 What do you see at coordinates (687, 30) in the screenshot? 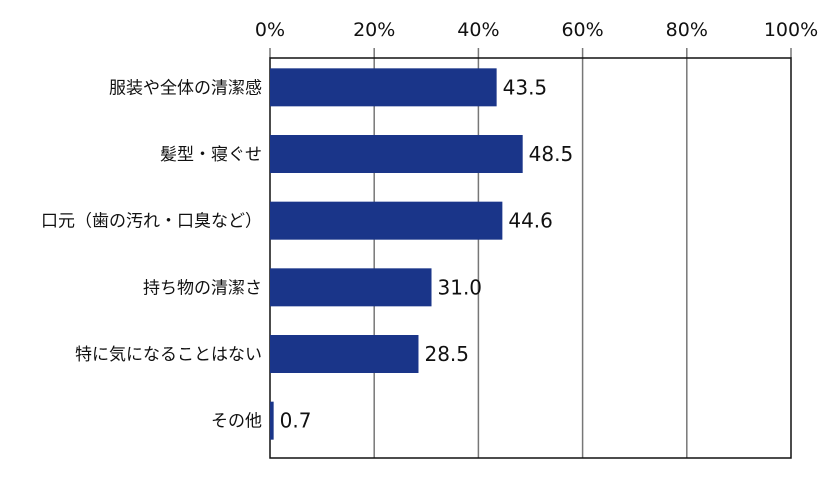
I see `x-tick-label: 80%` at bounding box center [687, 30].